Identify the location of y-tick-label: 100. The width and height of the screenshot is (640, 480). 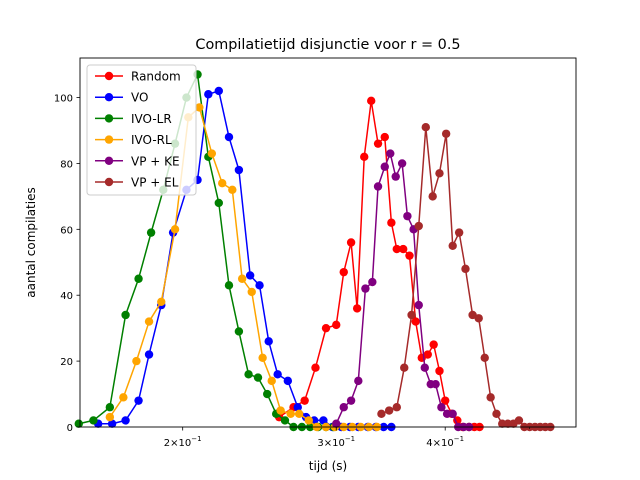
(63, 99).